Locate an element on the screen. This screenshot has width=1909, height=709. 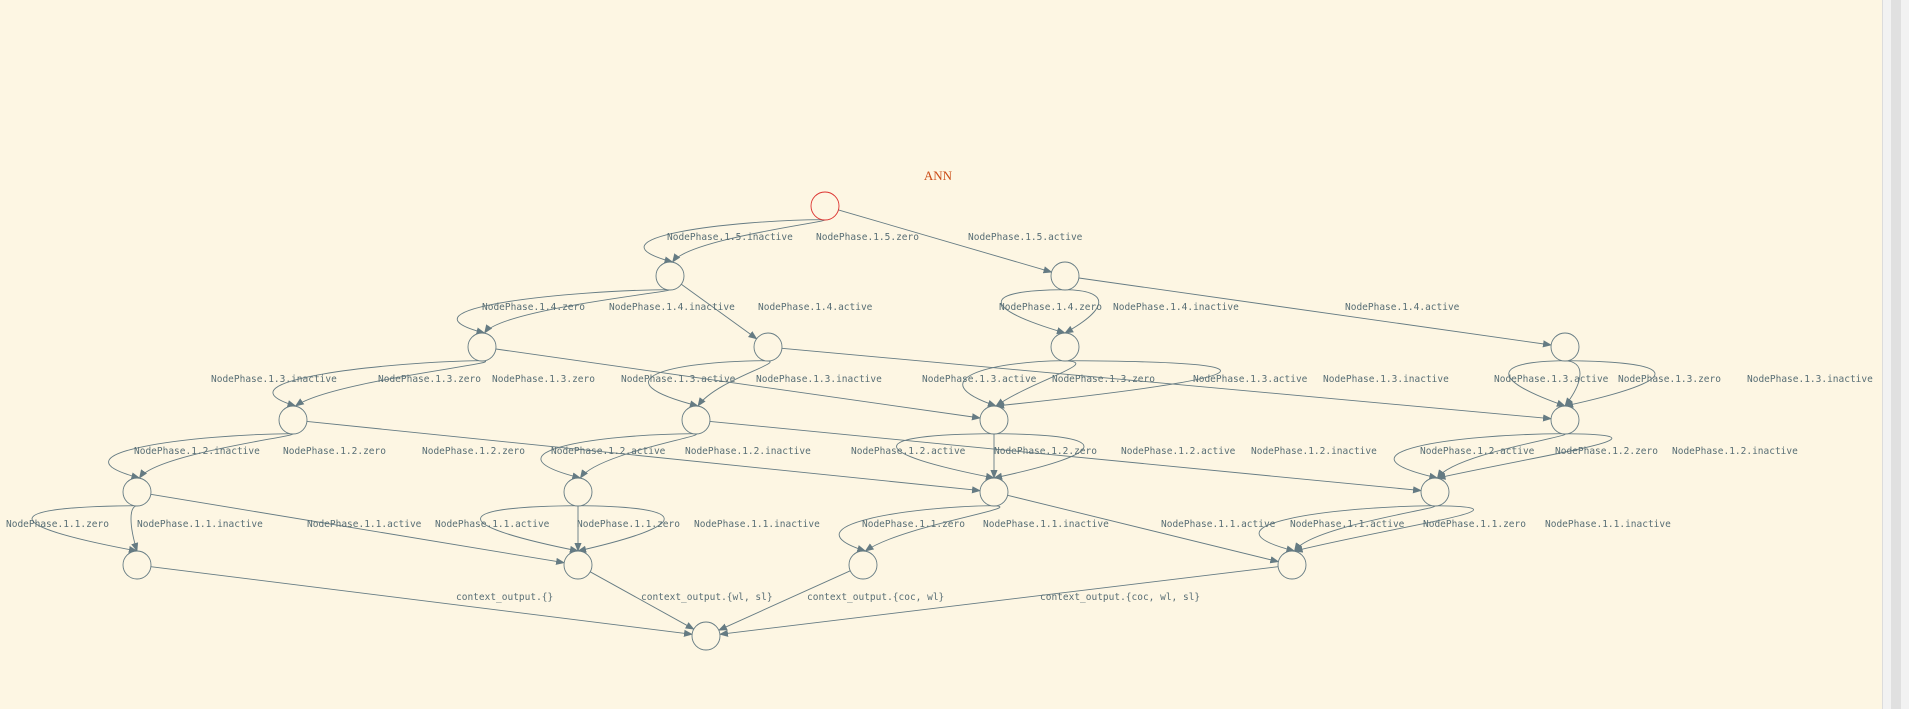
edge-n13-n17 is located at coordinates (915, 528).